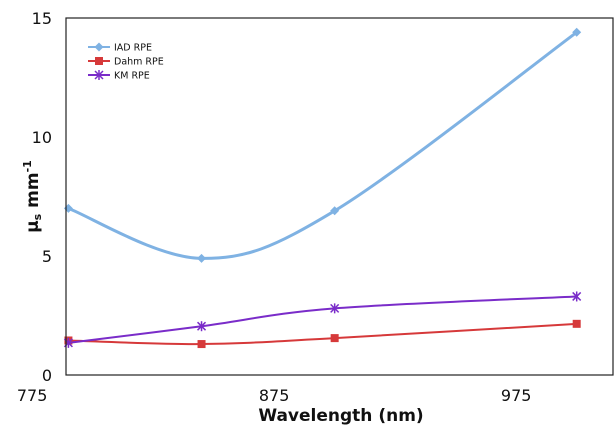 This screenshot has height=430, width=614. Describe the element at coordinates (139, 62) in the screenshot. I see `legend-label: Dahm RPE` at that location.